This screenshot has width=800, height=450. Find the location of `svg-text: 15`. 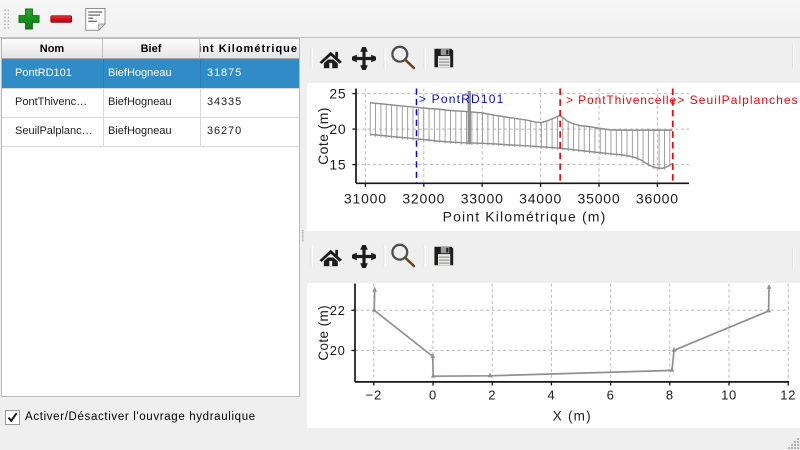

svg-text: 15 is located at coordinates (337, 165).